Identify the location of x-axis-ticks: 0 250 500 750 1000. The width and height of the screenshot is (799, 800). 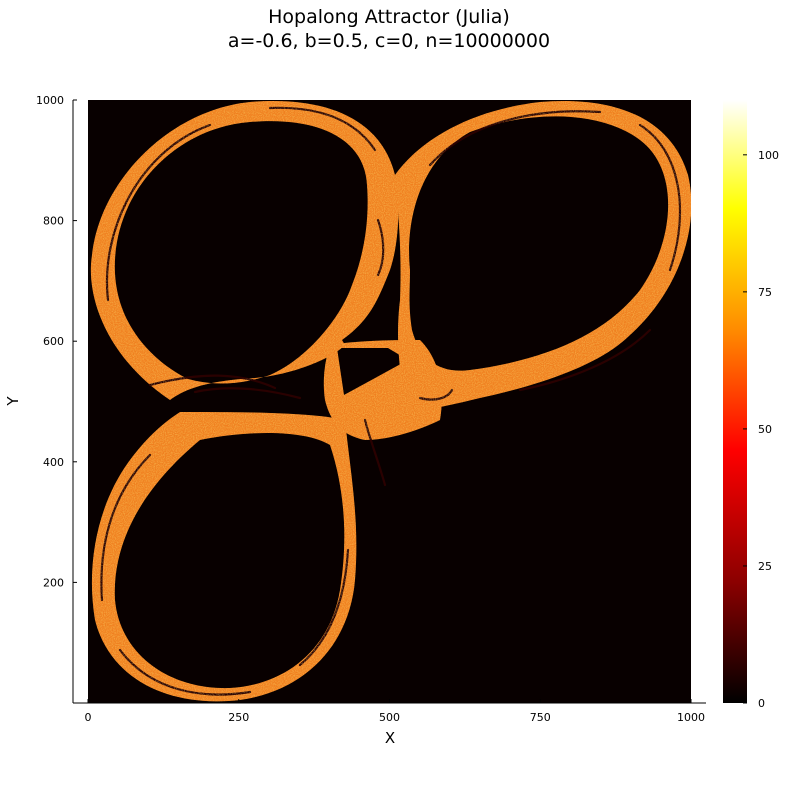
(395, 711).